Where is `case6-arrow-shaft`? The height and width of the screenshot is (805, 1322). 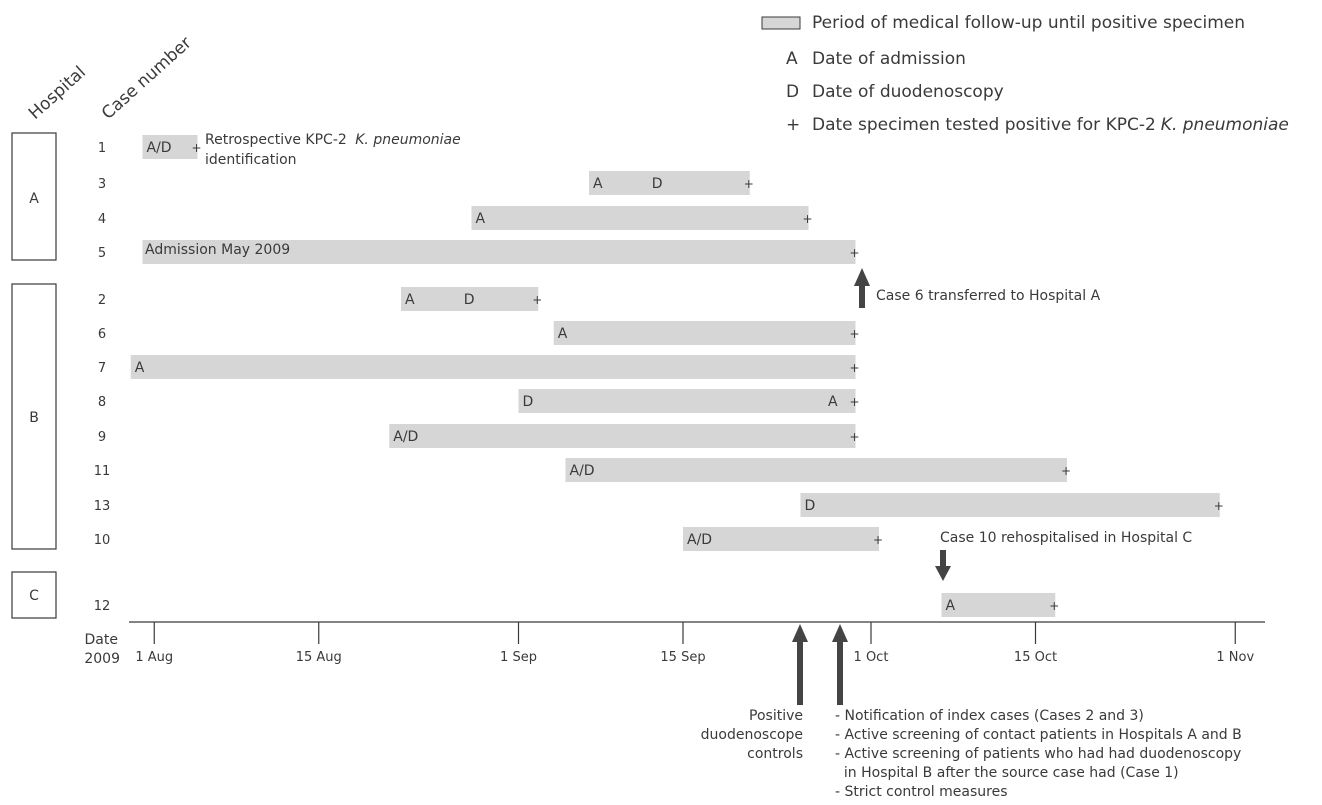
case6-arrow-shaft is located at coordinates (862, 296).